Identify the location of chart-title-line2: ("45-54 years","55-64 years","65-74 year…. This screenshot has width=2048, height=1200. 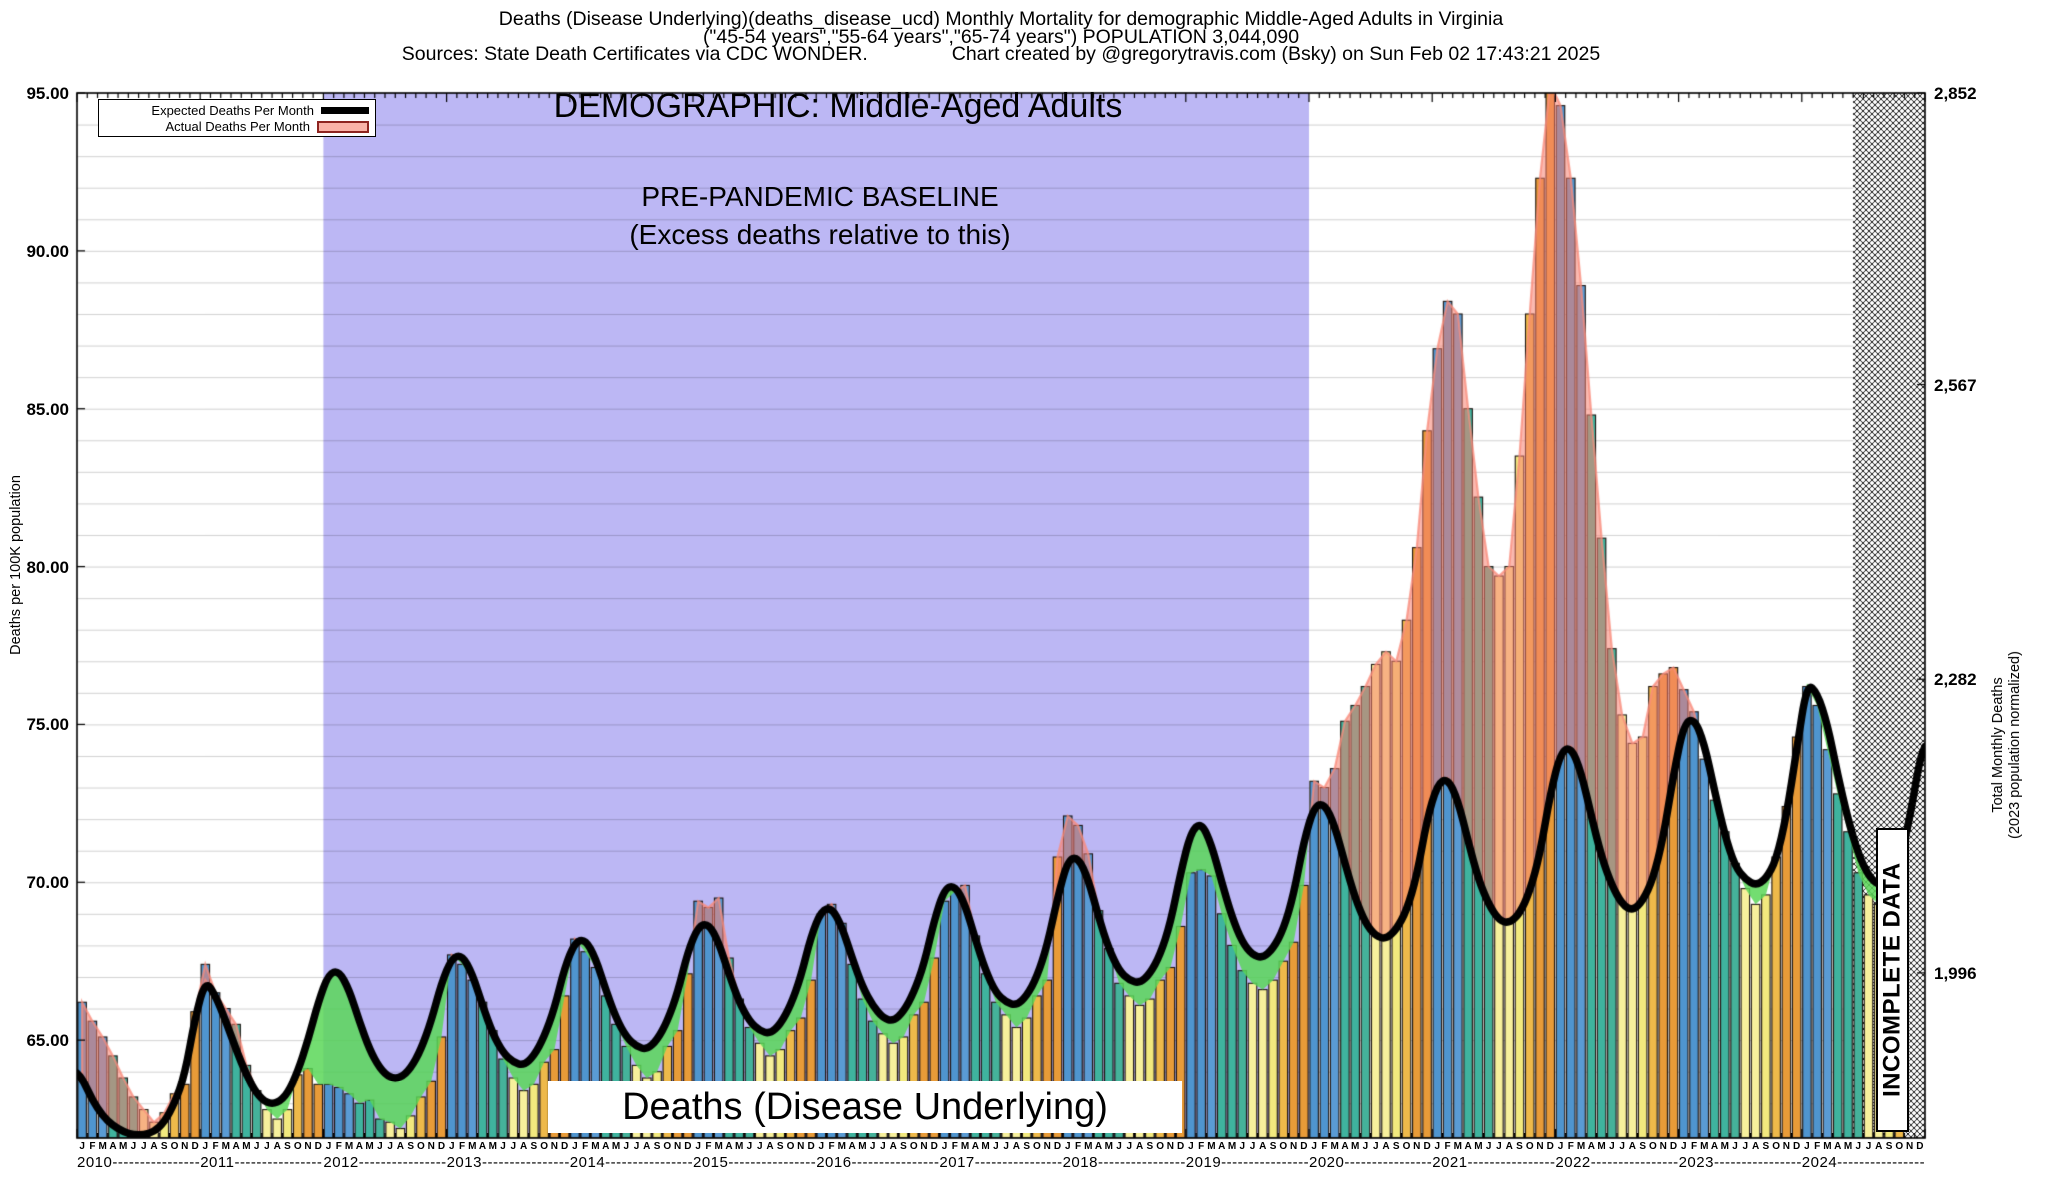
(1001, 37).